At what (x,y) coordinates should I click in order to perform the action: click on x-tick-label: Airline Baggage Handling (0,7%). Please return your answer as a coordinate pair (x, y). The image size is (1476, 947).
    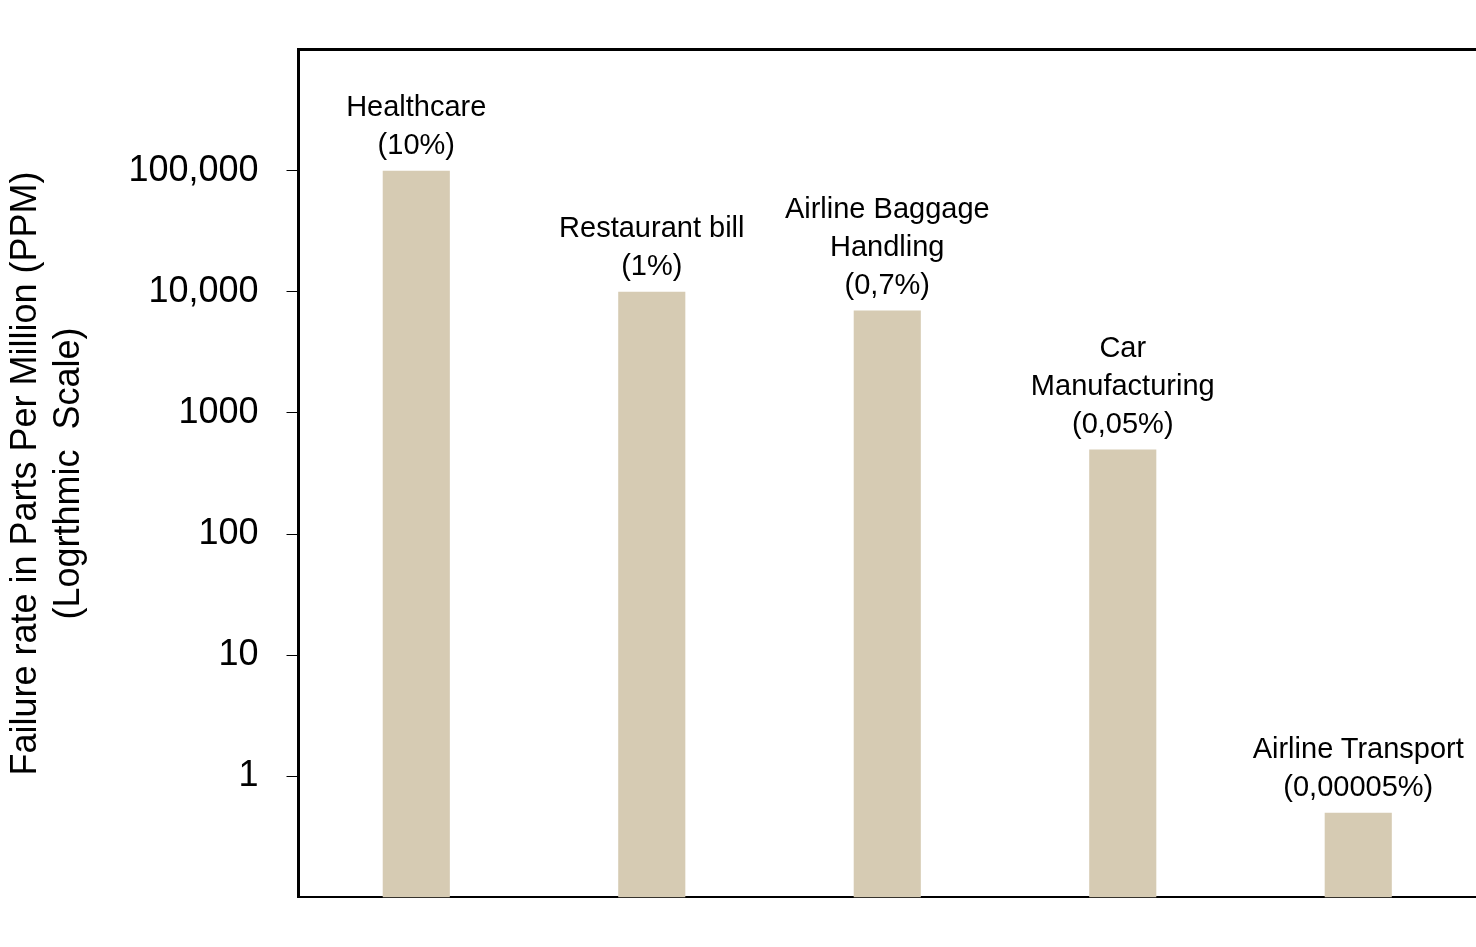
    Looking at the image, I should click on (887, 246).